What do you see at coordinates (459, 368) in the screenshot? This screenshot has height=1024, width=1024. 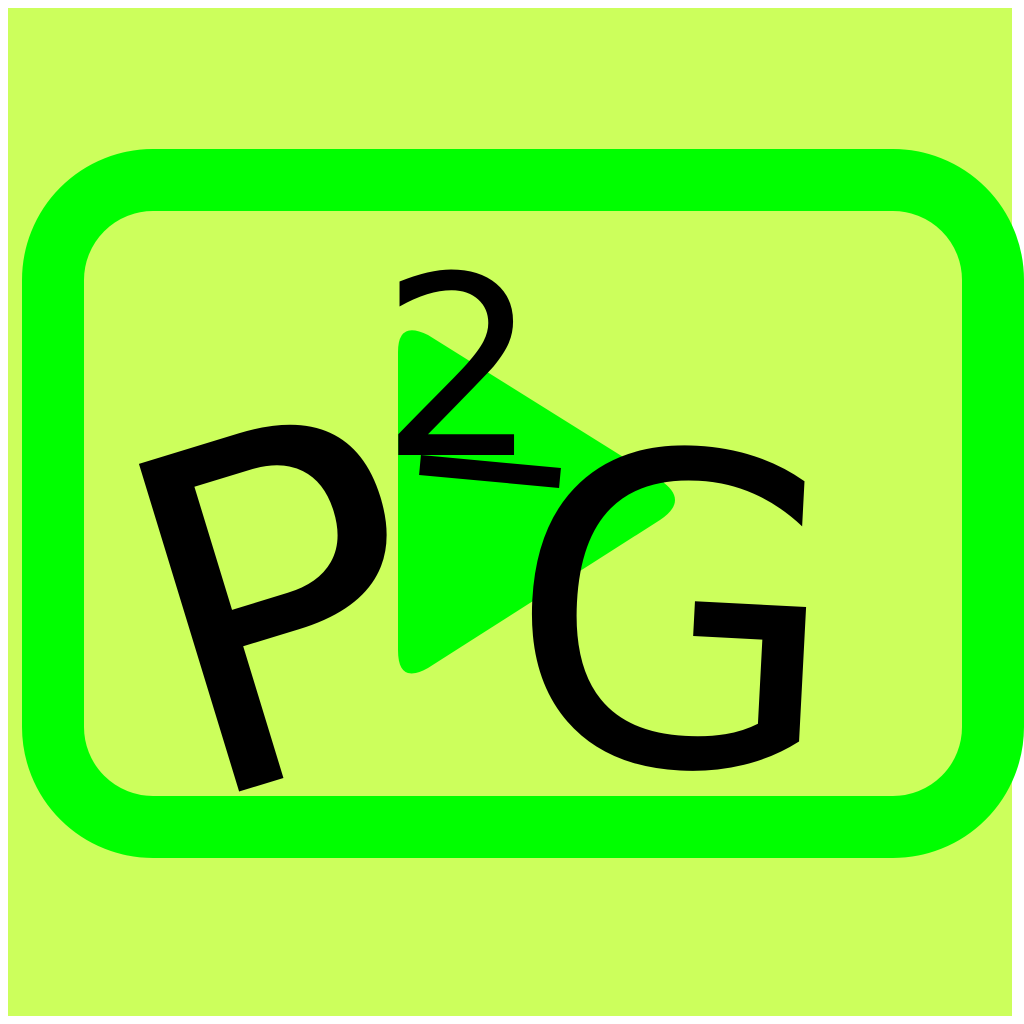 I see `superscript-two: 2` at bounding box center [459, 368].